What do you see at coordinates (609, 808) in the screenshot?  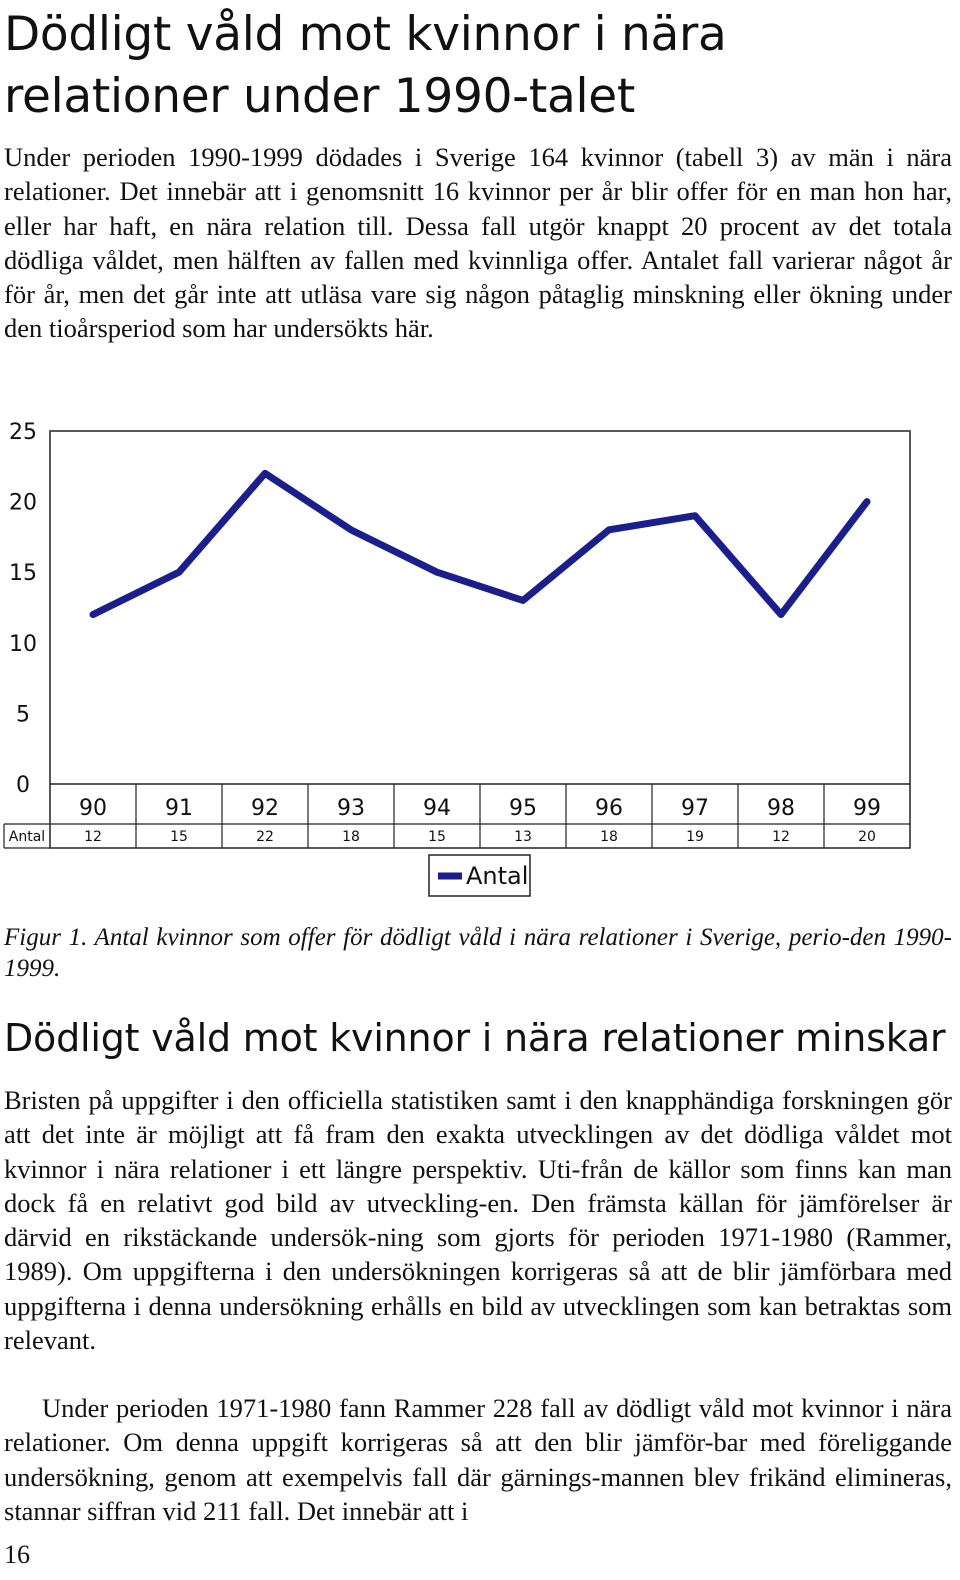 I see `x-category-label: 96` at bounding box center [609, 808].